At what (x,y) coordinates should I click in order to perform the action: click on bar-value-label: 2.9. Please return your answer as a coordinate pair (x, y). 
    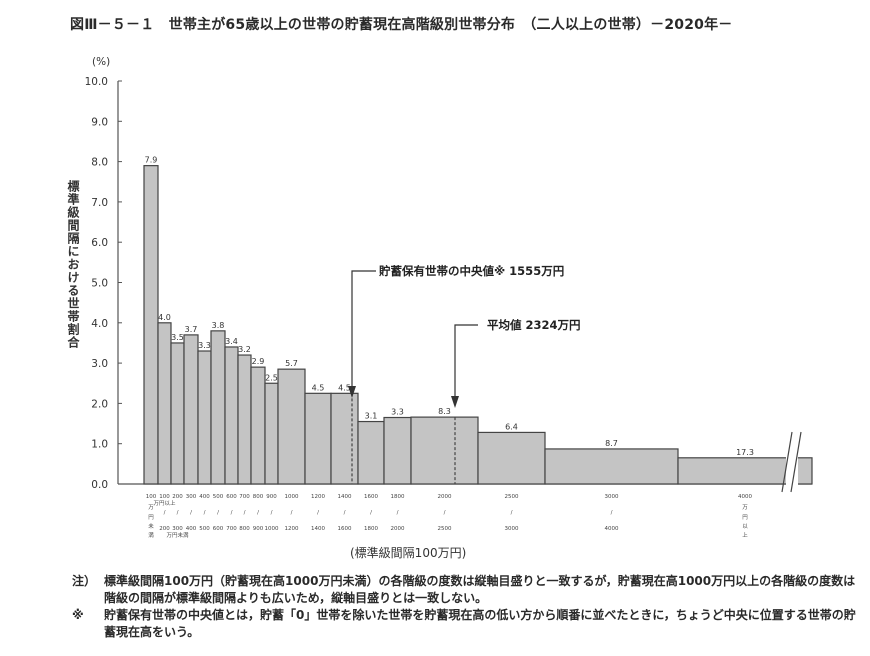
    Looking at the image, I should click on (258, 361).